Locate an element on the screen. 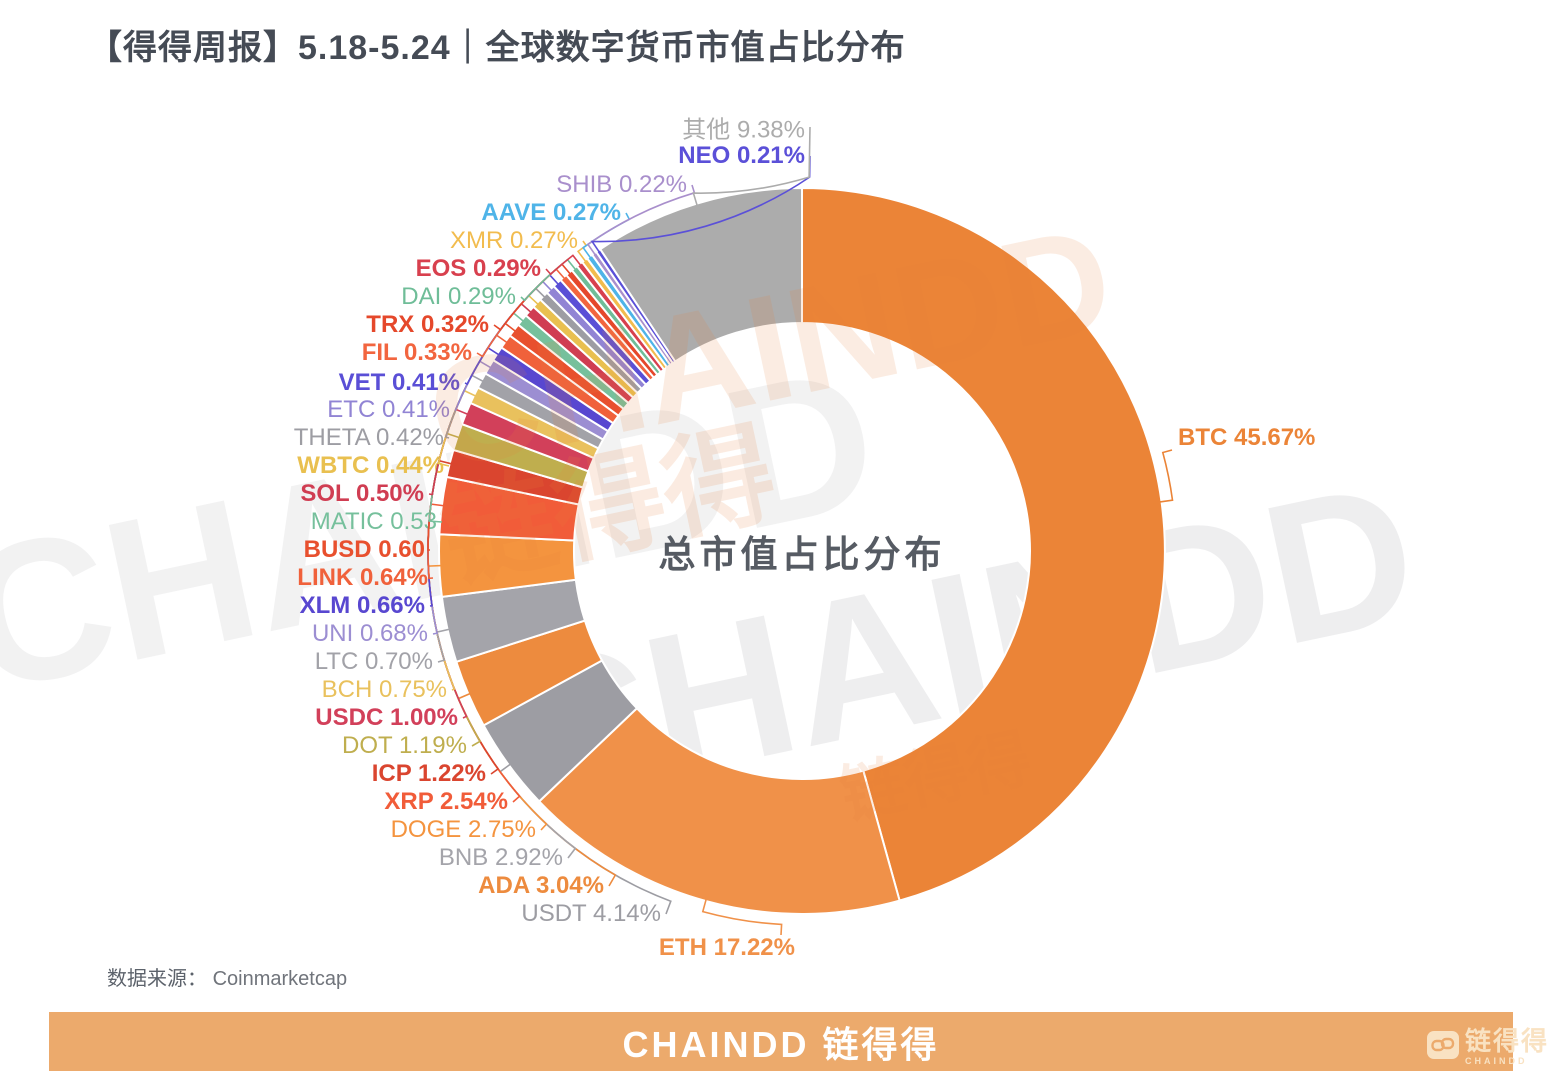 The height and width of the screenshot is (1080, 1549). label-USDT: USDT 4.14% is located at coordinates (591, 913).